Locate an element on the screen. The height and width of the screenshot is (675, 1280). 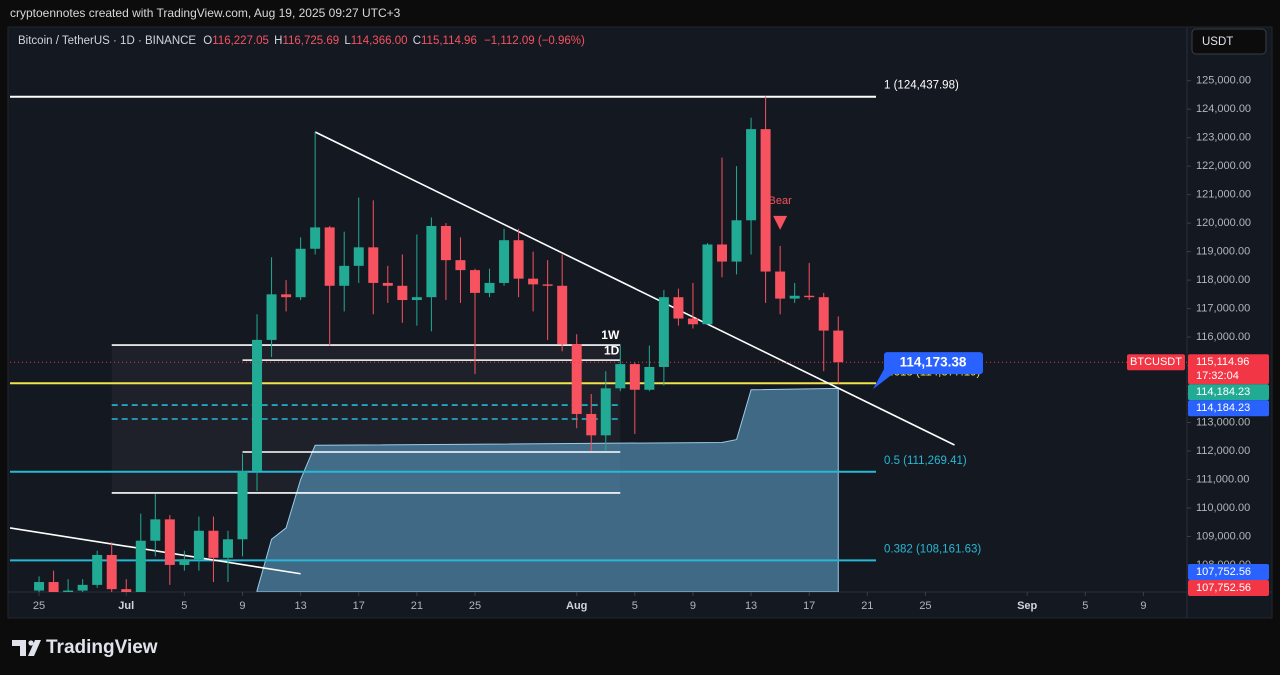
symbol-name: BTCUSDT is located at coordinates (1156, 362).